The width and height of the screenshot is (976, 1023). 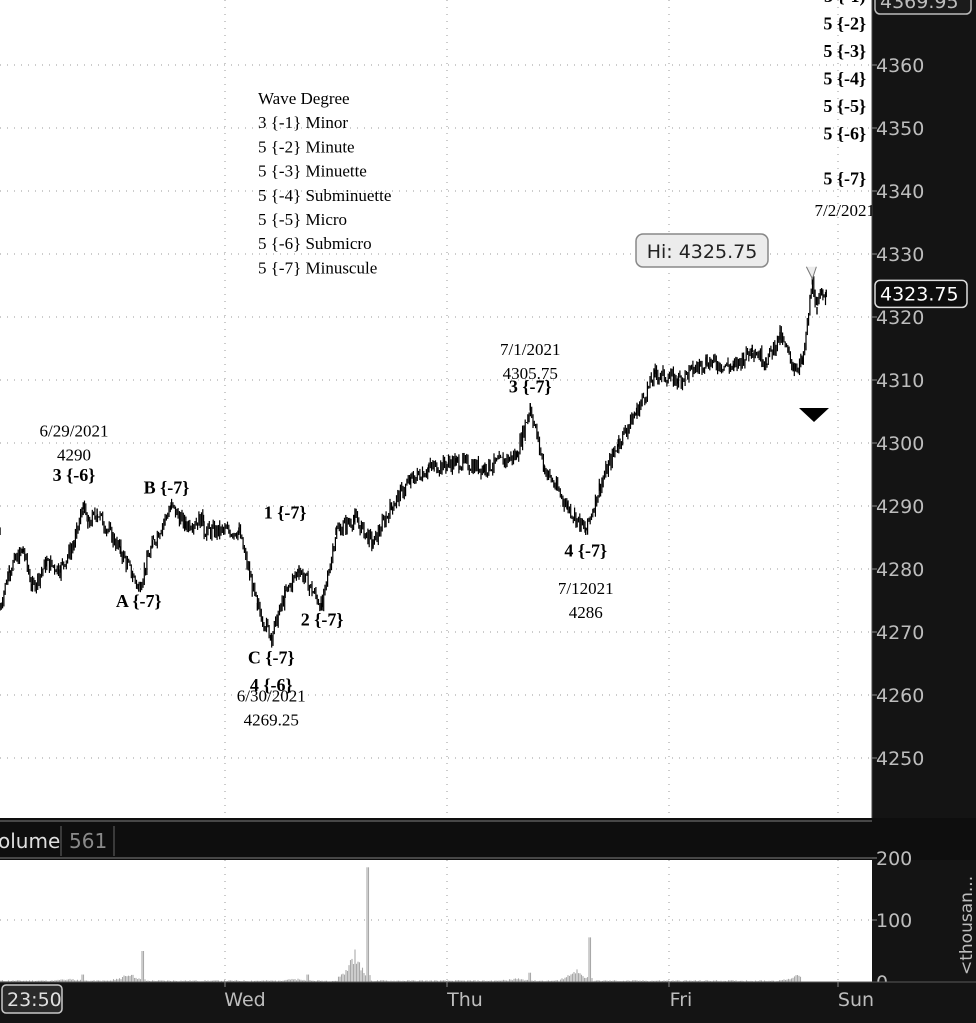 I want to click on wave-label: B {-7}, so click(x=167, y=487).